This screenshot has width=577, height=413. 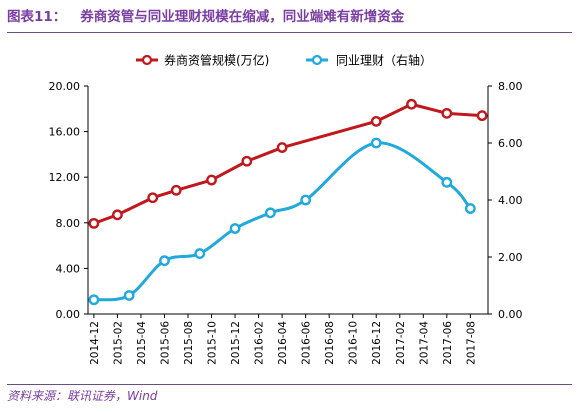 I want to click on left-axis-tick-label: 8.00, so click(x=68, y=223).